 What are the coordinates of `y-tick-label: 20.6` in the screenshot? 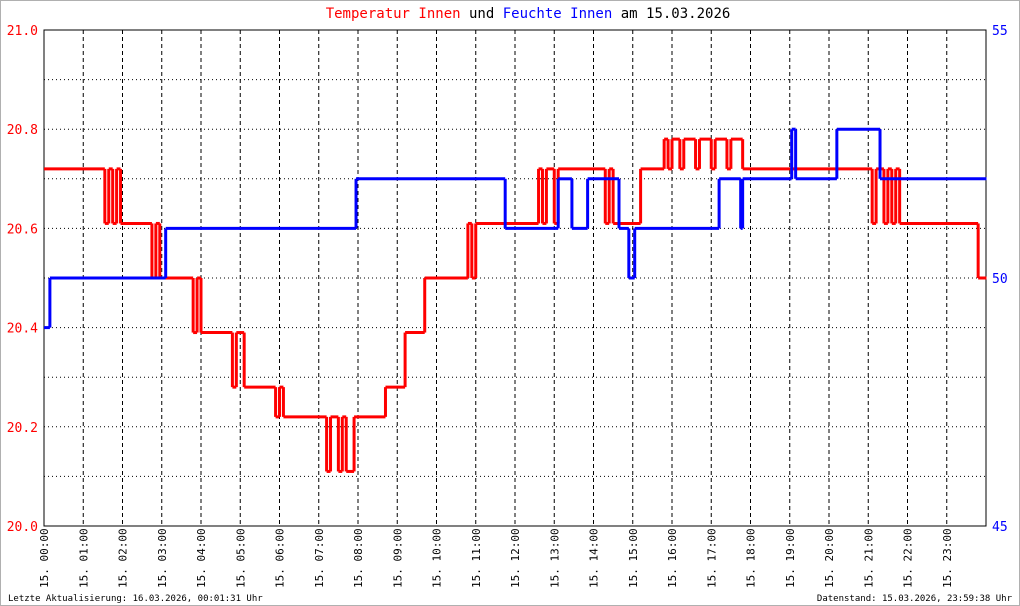 It's located at (22, 229).